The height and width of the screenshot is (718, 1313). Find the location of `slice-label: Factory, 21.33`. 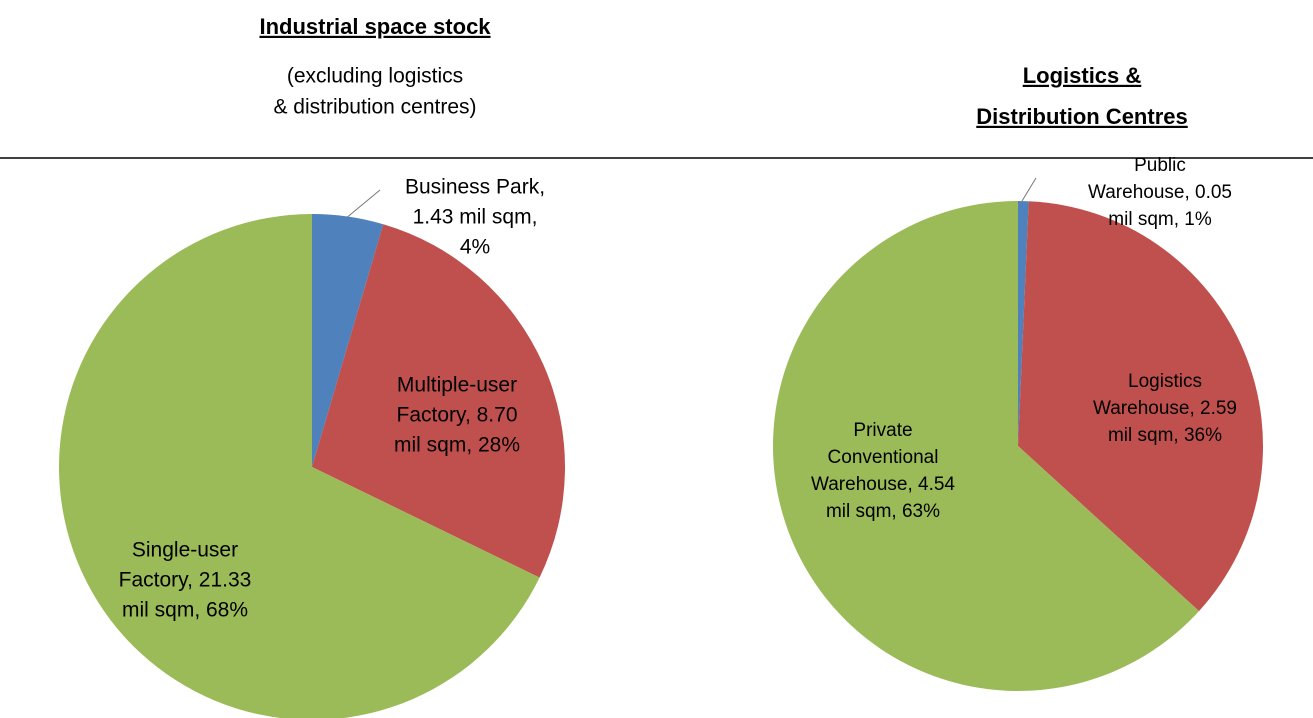

slice-label: Factory, 21.33 is located at coordinates (185, 580).